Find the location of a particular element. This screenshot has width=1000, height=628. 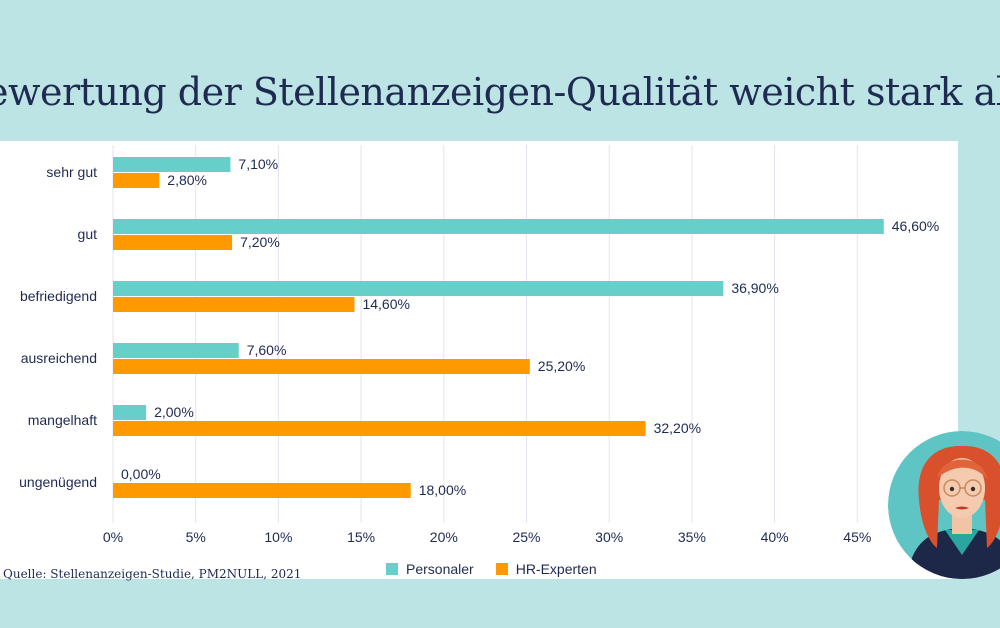

category-label: sehr gut is located at coordinates (71, 172).